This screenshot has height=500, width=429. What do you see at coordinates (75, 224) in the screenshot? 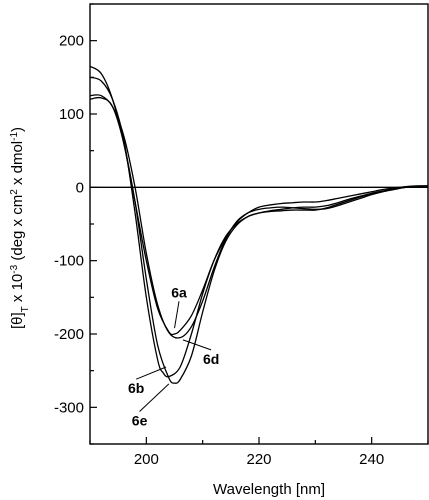
I see `y-axis-ticks: -300 -200 -100 0 100 200` at bounding box center [75, 224].